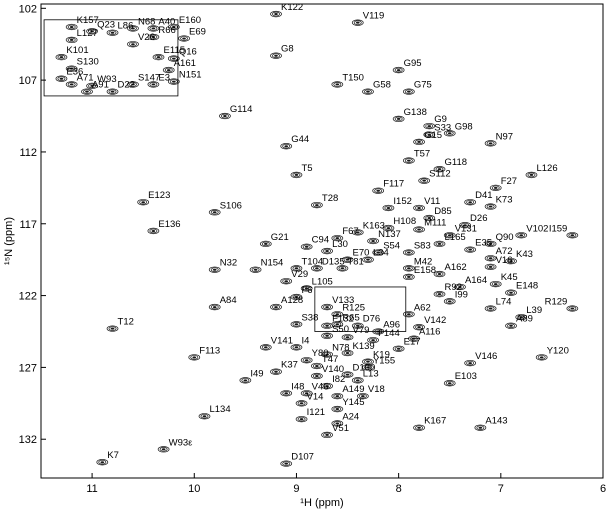 The height and width of the screenshot is (511, 609). I want to click on peak-label: I82, so click(338, 379).